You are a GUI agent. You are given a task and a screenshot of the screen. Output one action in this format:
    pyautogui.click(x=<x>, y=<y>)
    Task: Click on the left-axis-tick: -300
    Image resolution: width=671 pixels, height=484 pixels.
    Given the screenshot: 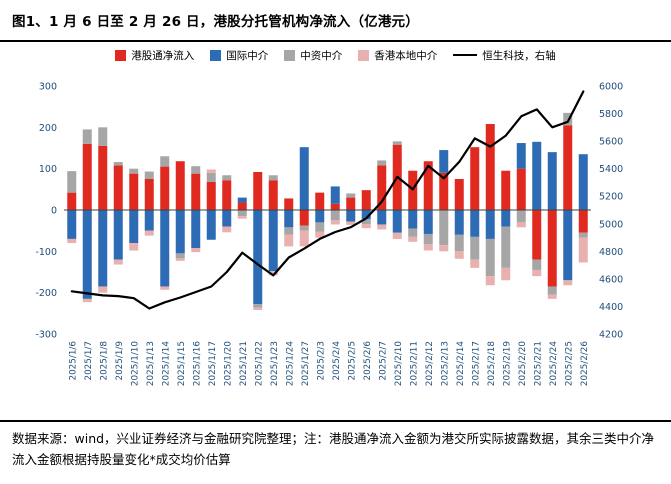 What is the action you would take?
    pyautogui.click(x=46, y=335)
    